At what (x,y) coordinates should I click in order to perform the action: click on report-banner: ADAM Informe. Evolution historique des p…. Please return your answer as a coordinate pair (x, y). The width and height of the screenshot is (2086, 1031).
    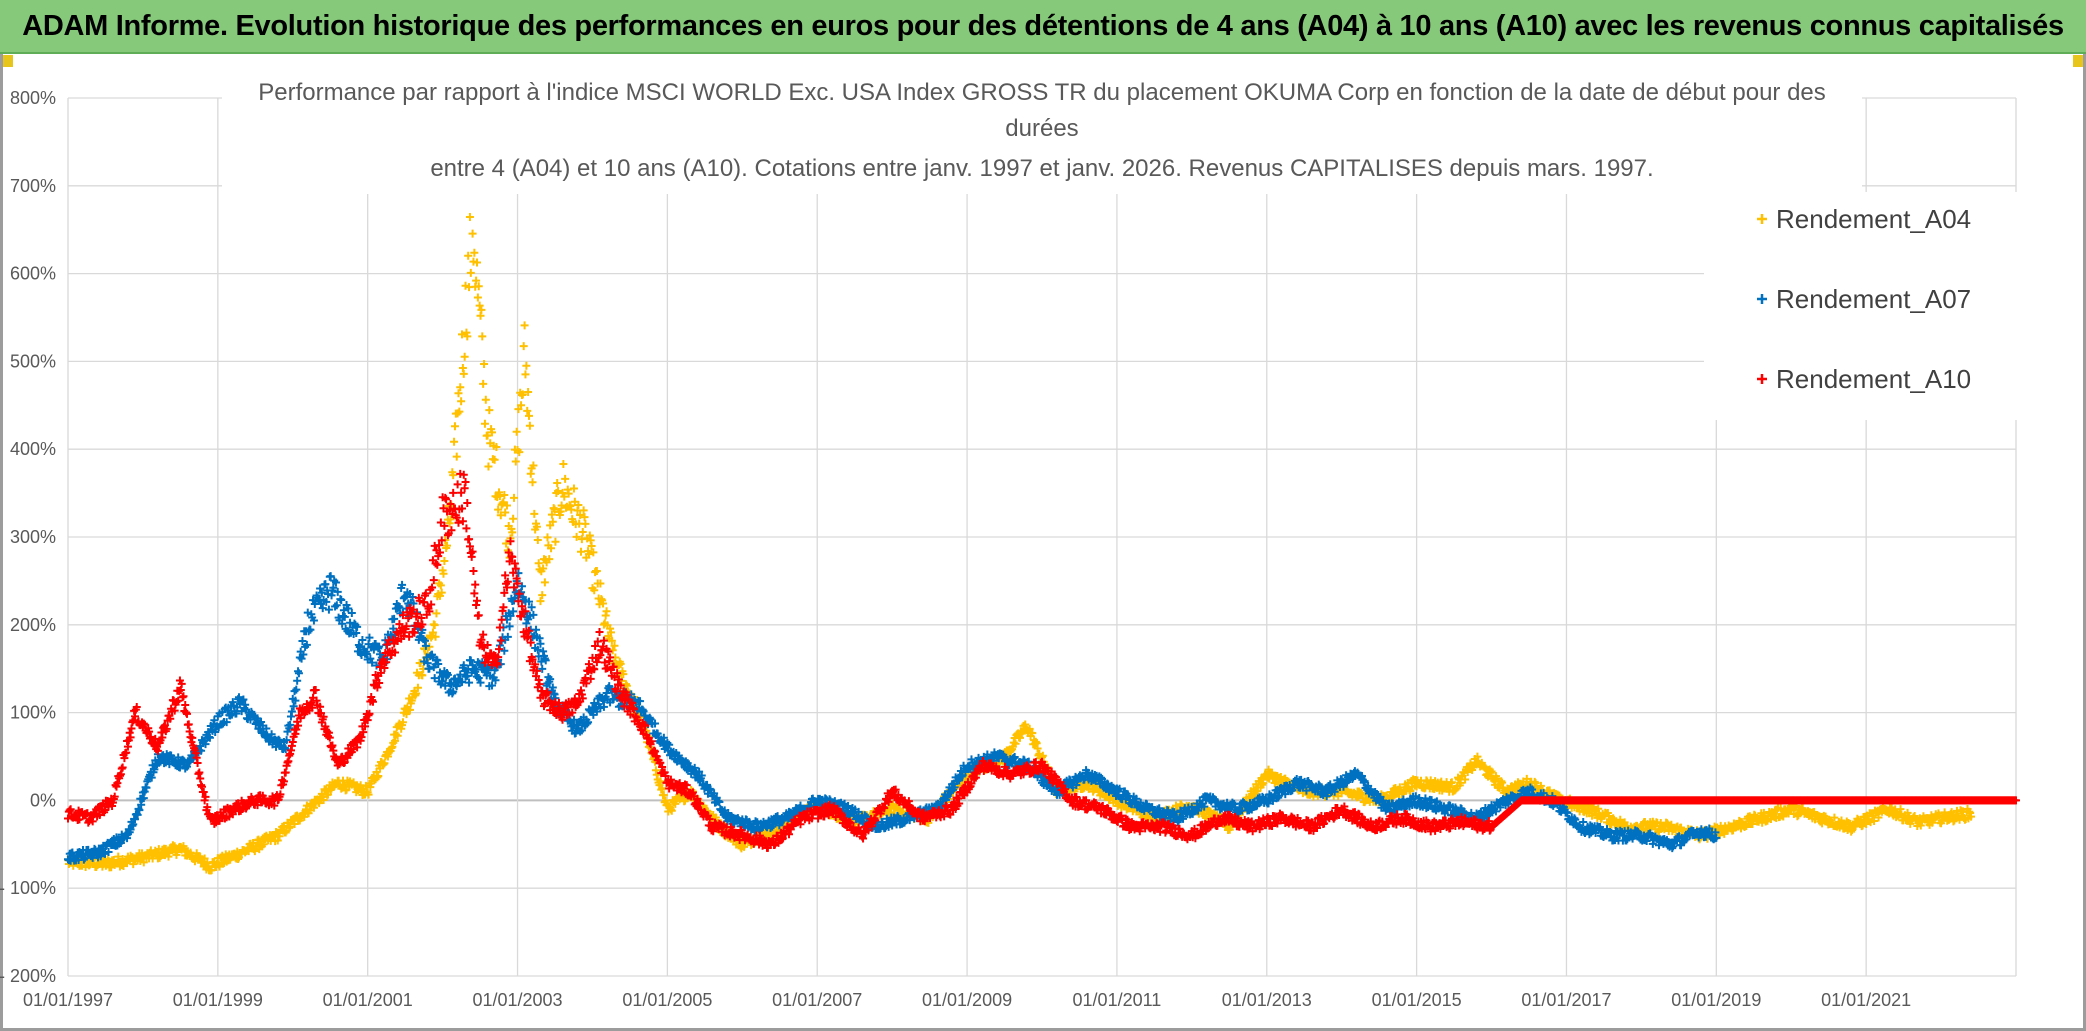
    Looking at the image, I should click on (1043, 27).